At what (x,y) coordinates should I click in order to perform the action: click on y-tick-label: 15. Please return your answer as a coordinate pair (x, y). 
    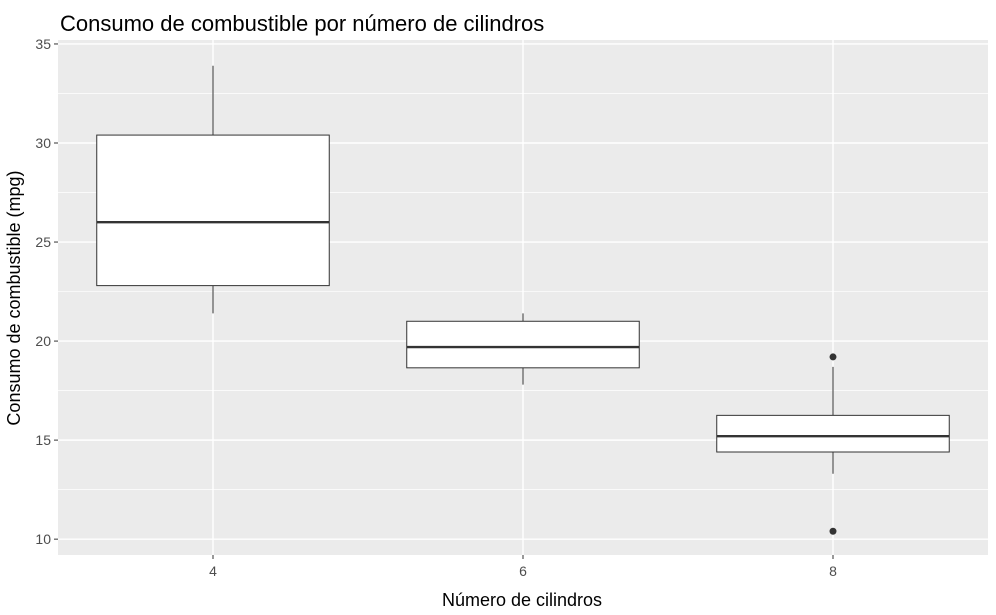
    Looking at the image, I should click on (43, 440).